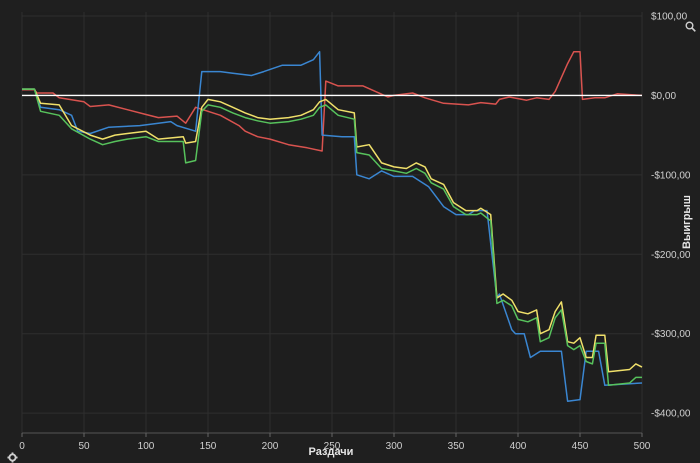 The image size is (700, 463). I want to click on y-tick-label: -$300,00, so click(671, 334).